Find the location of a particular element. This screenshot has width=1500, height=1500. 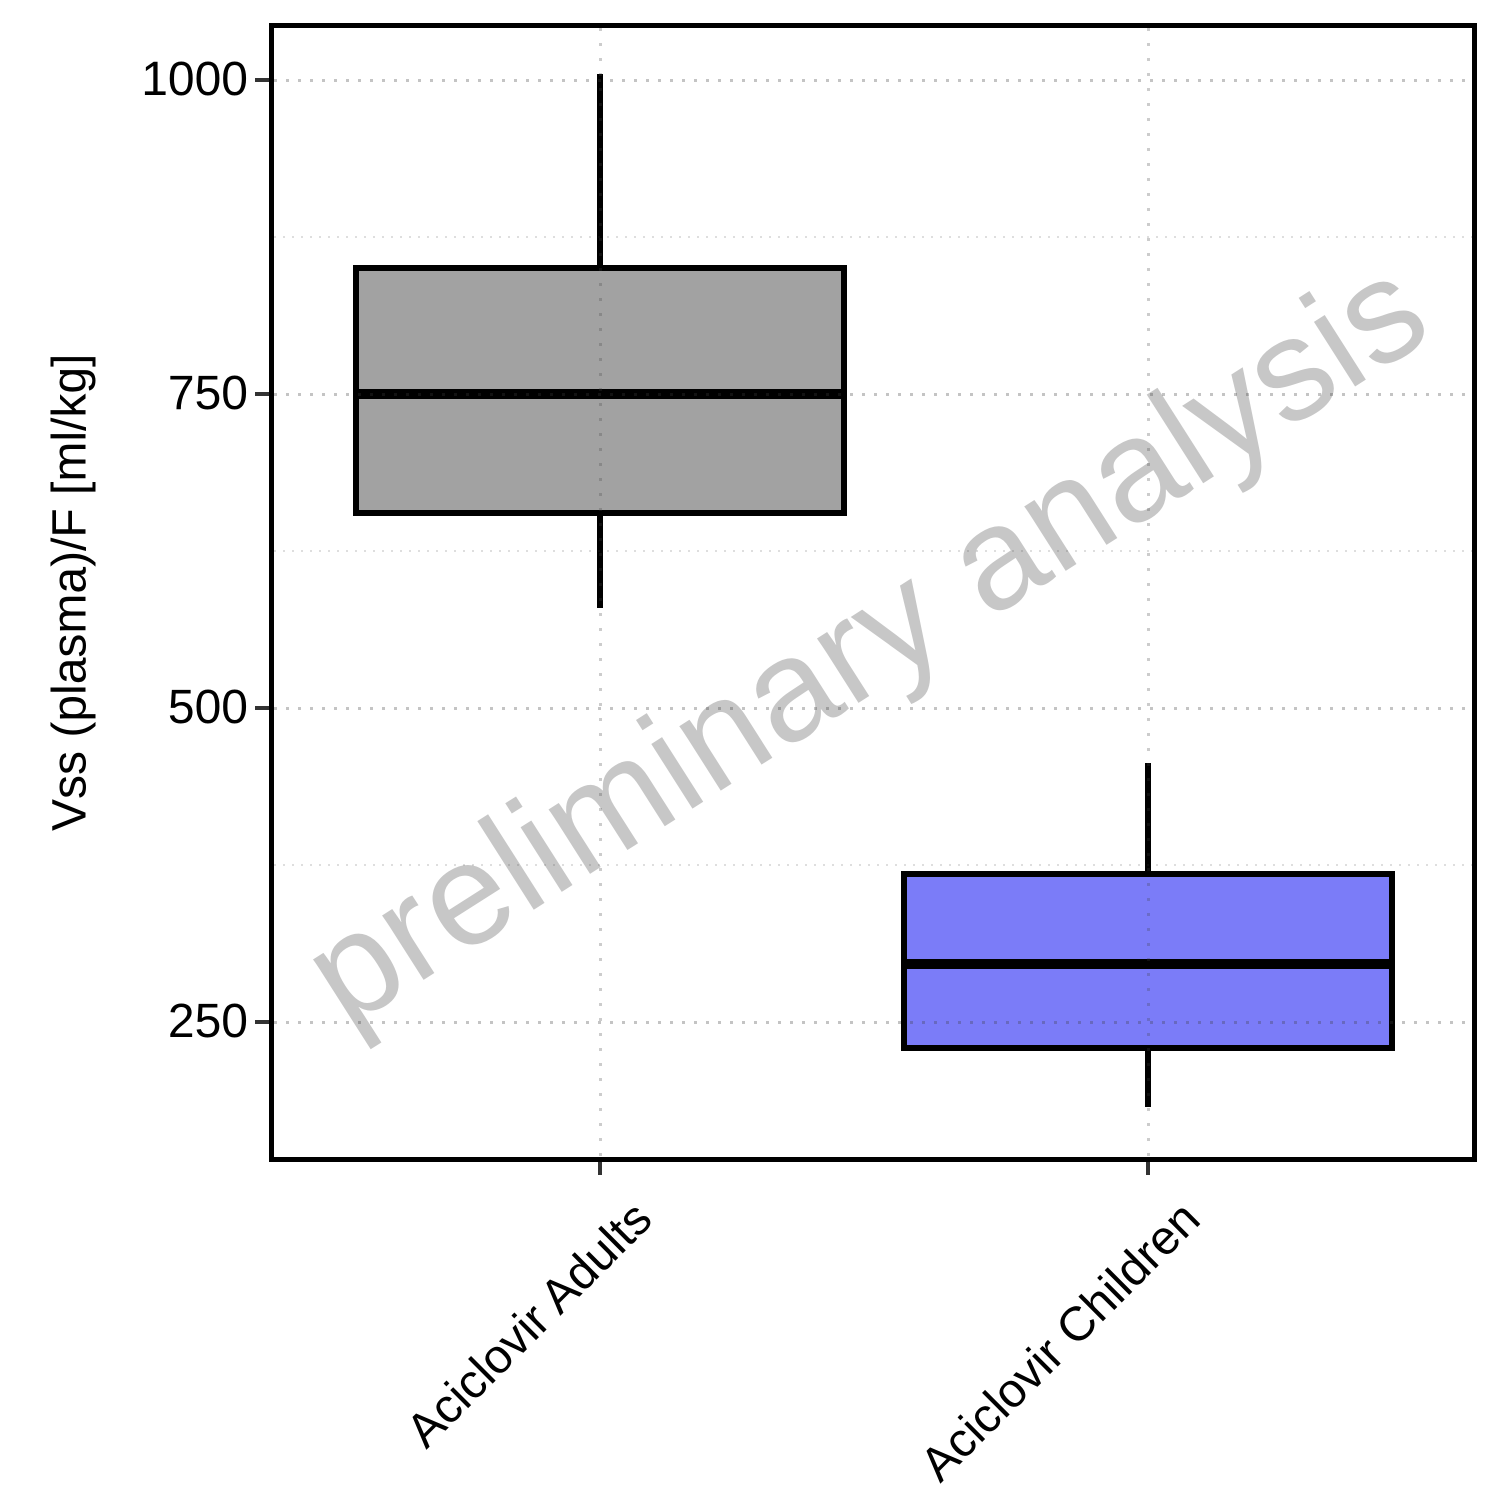

box-aciclovir-children is located at coordinates (1148, 961).